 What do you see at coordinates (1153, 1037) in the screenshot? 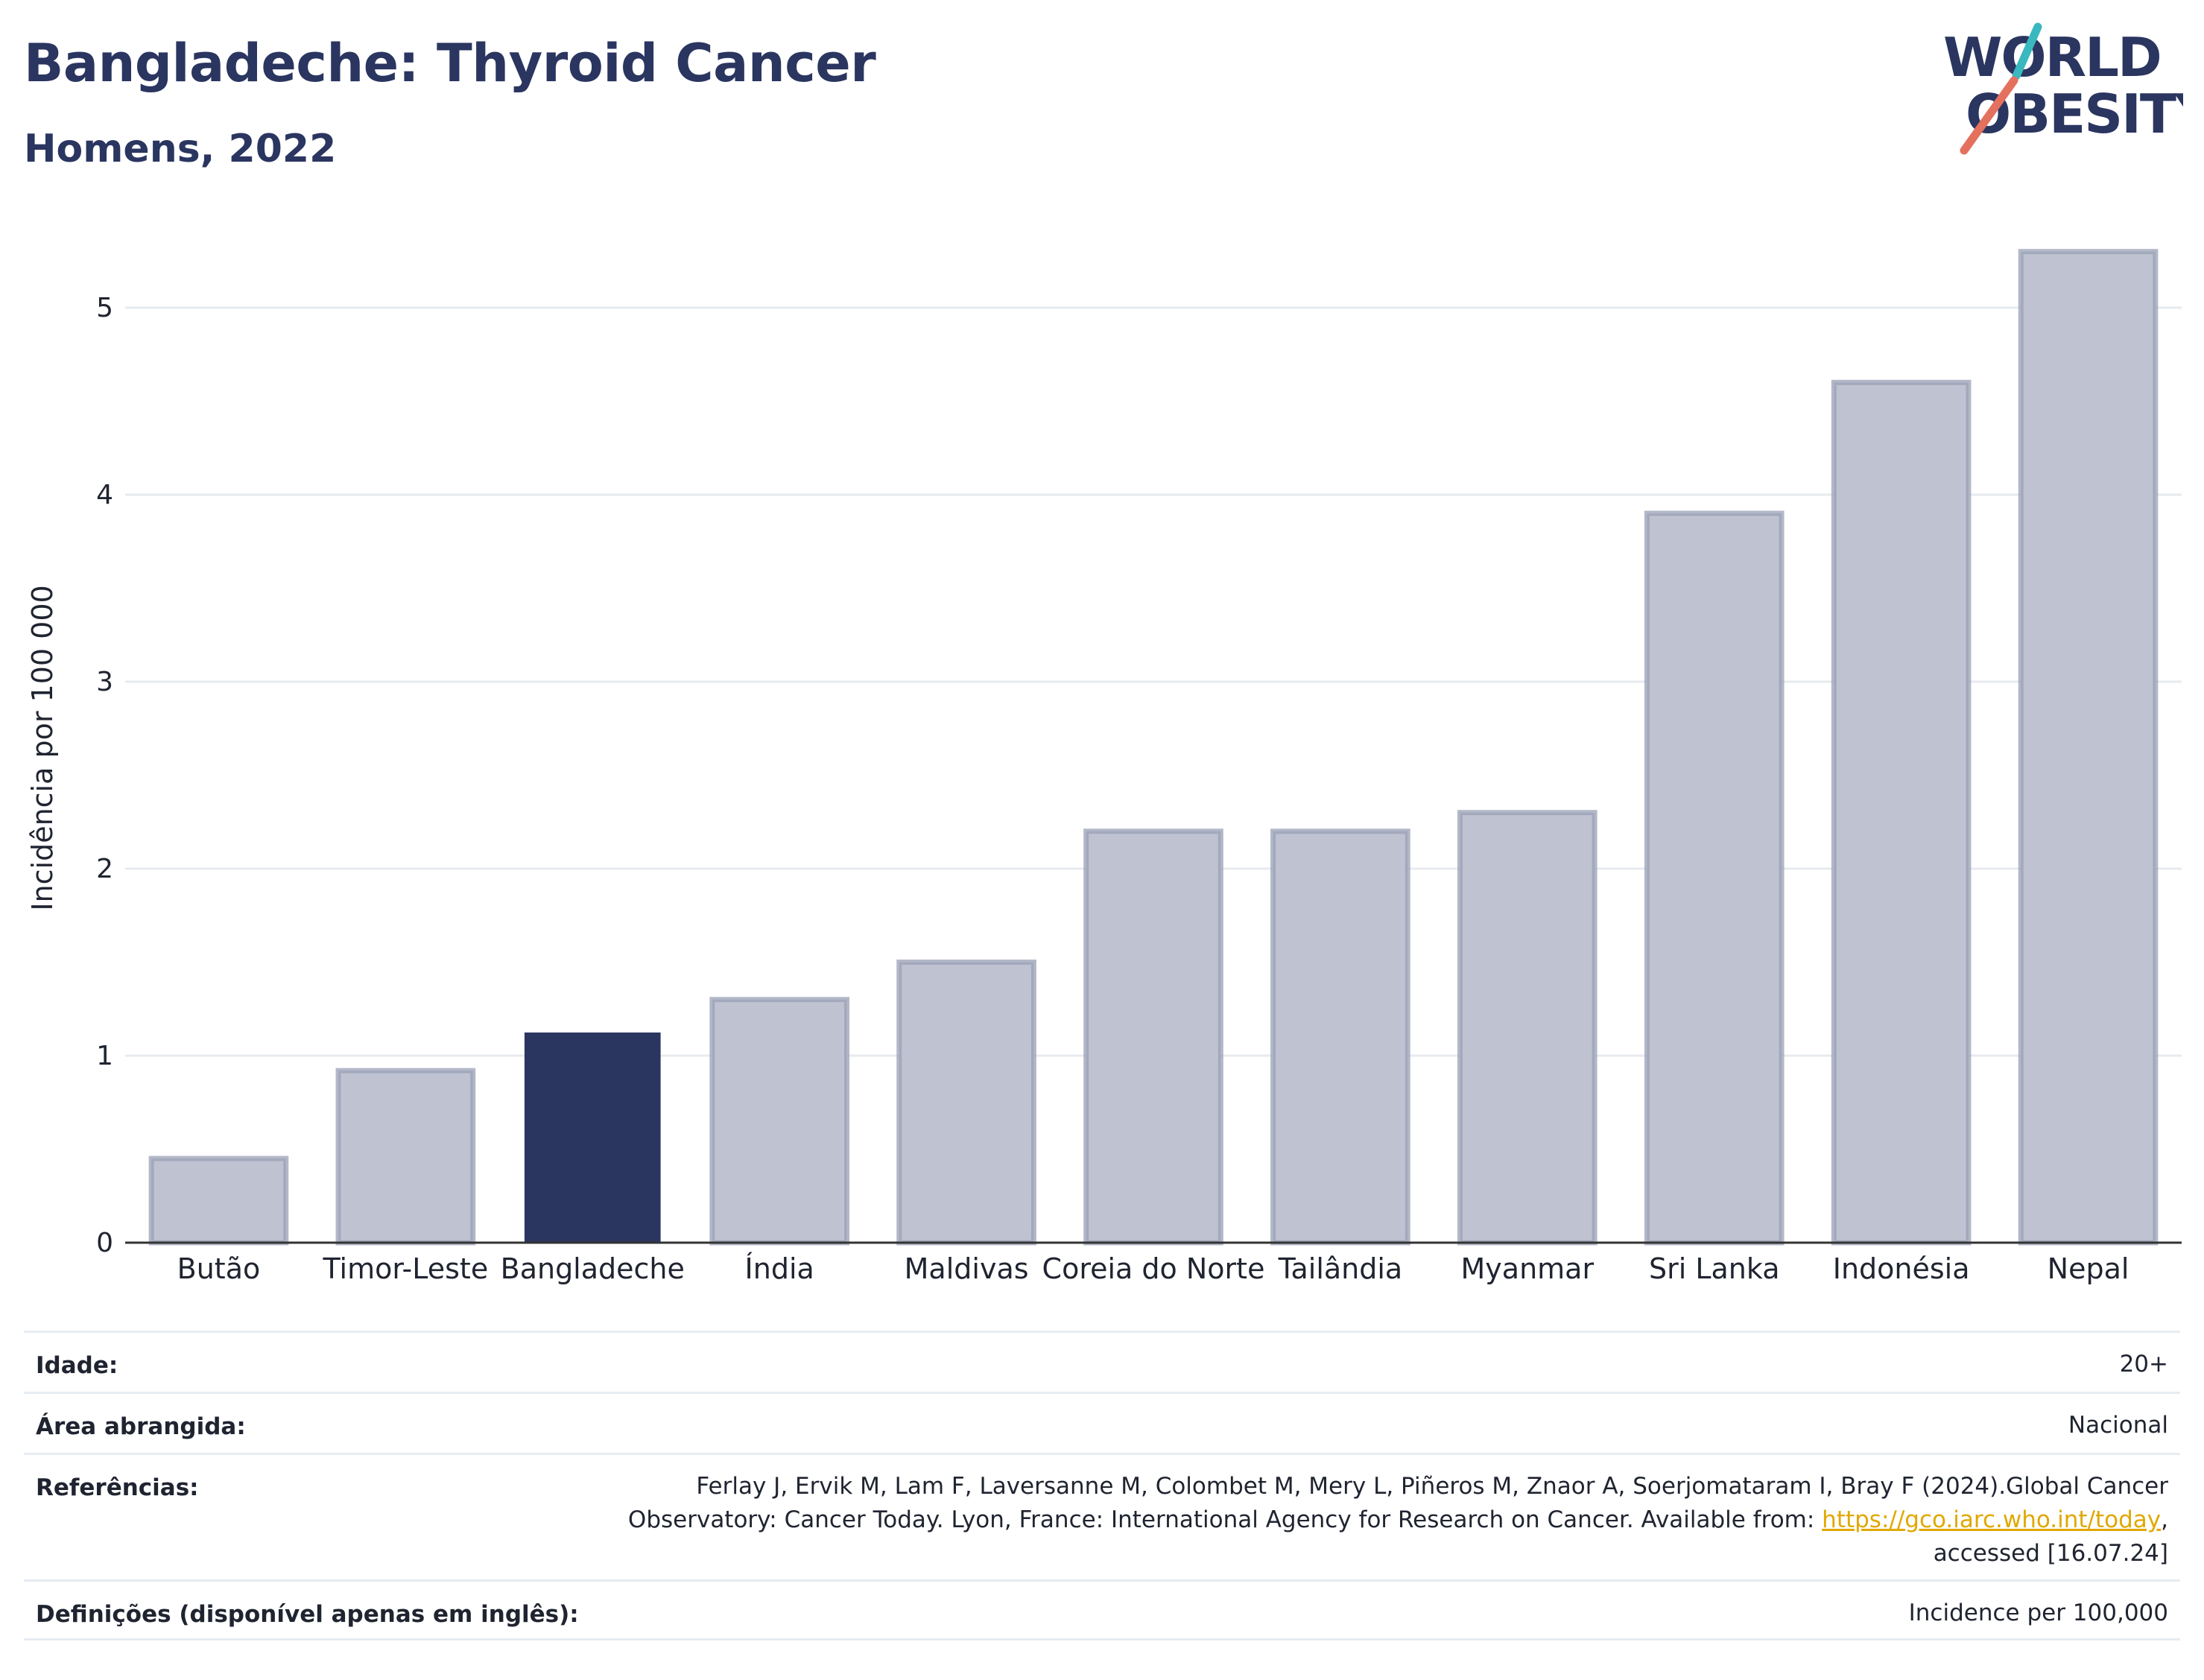
I see `bar-coreia-do-norte` at bounding box center [1153, 1037].